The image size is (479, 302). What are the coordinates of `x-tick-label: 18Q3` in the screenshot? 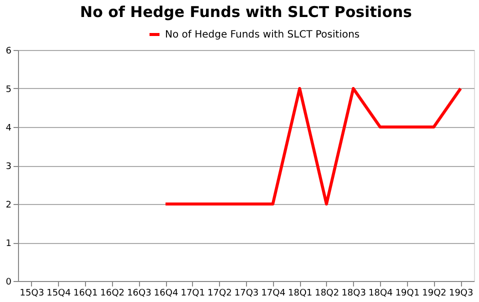 It's located at (354, 293).